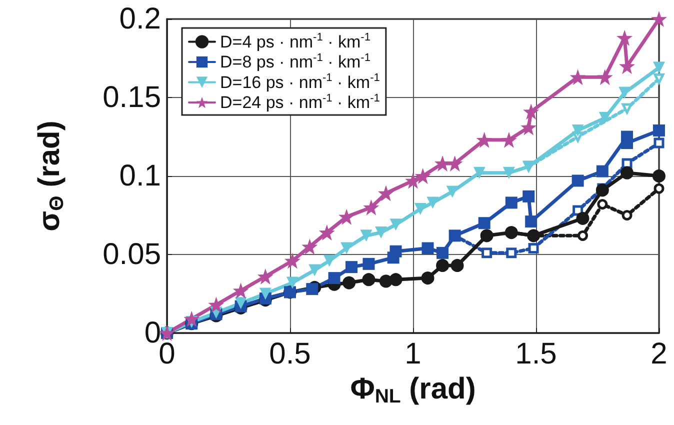 This screenshot has width=674, height=425. Describe the element at coordinates (131, 254) in the screenshot. I see `y-tick-label: 0.05` at that location.